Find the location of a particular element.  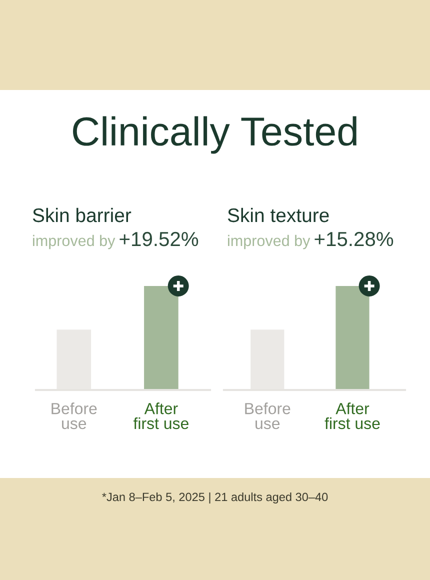

chart-subtitle: improved by +19.52% is located at coordinates (115, 241).